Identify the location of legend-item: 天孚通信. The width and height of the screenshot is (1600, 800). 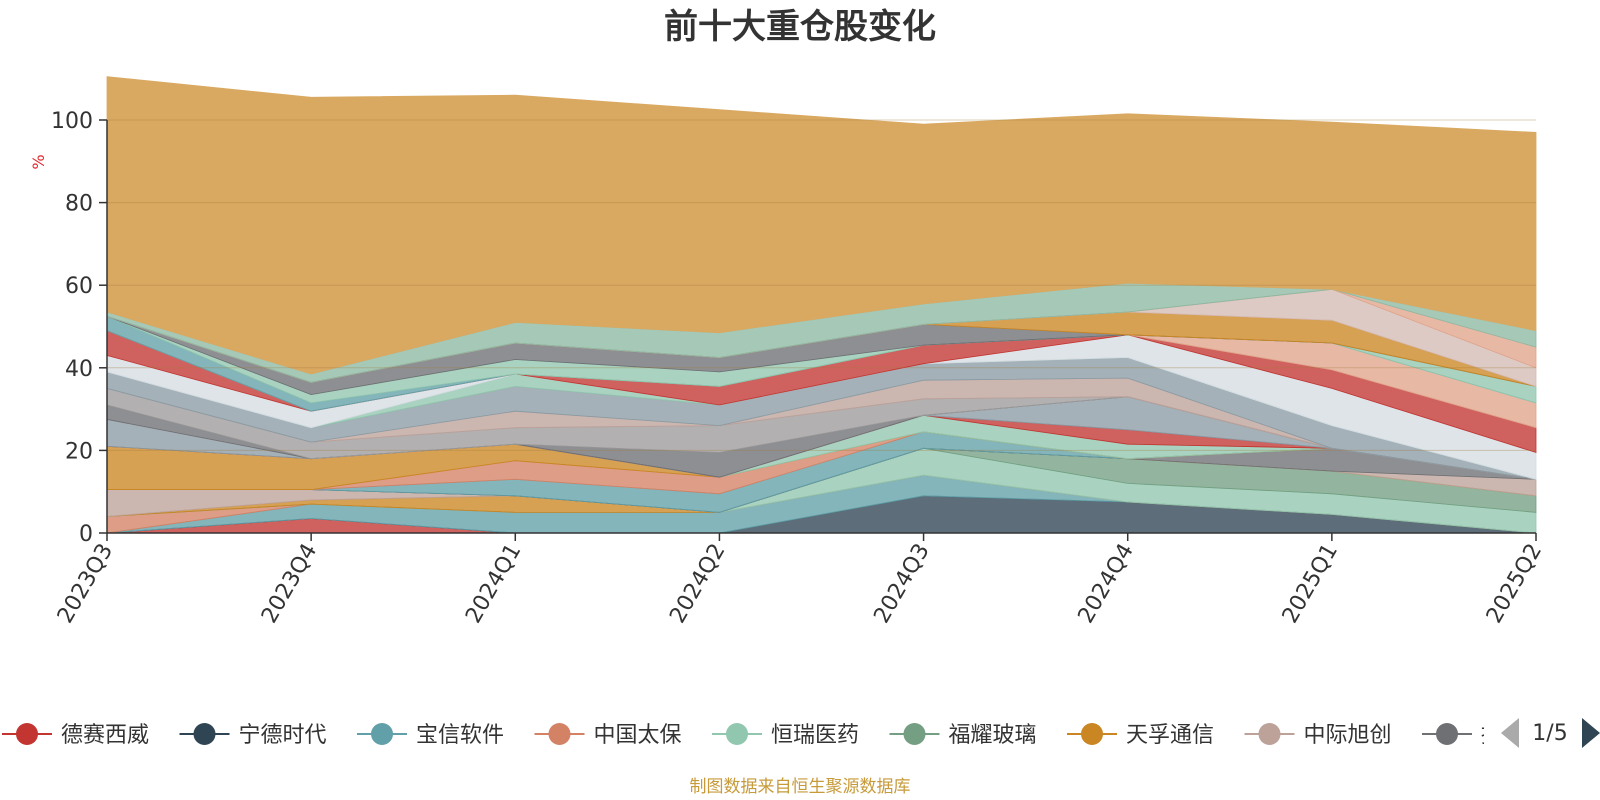
(1140, 735).